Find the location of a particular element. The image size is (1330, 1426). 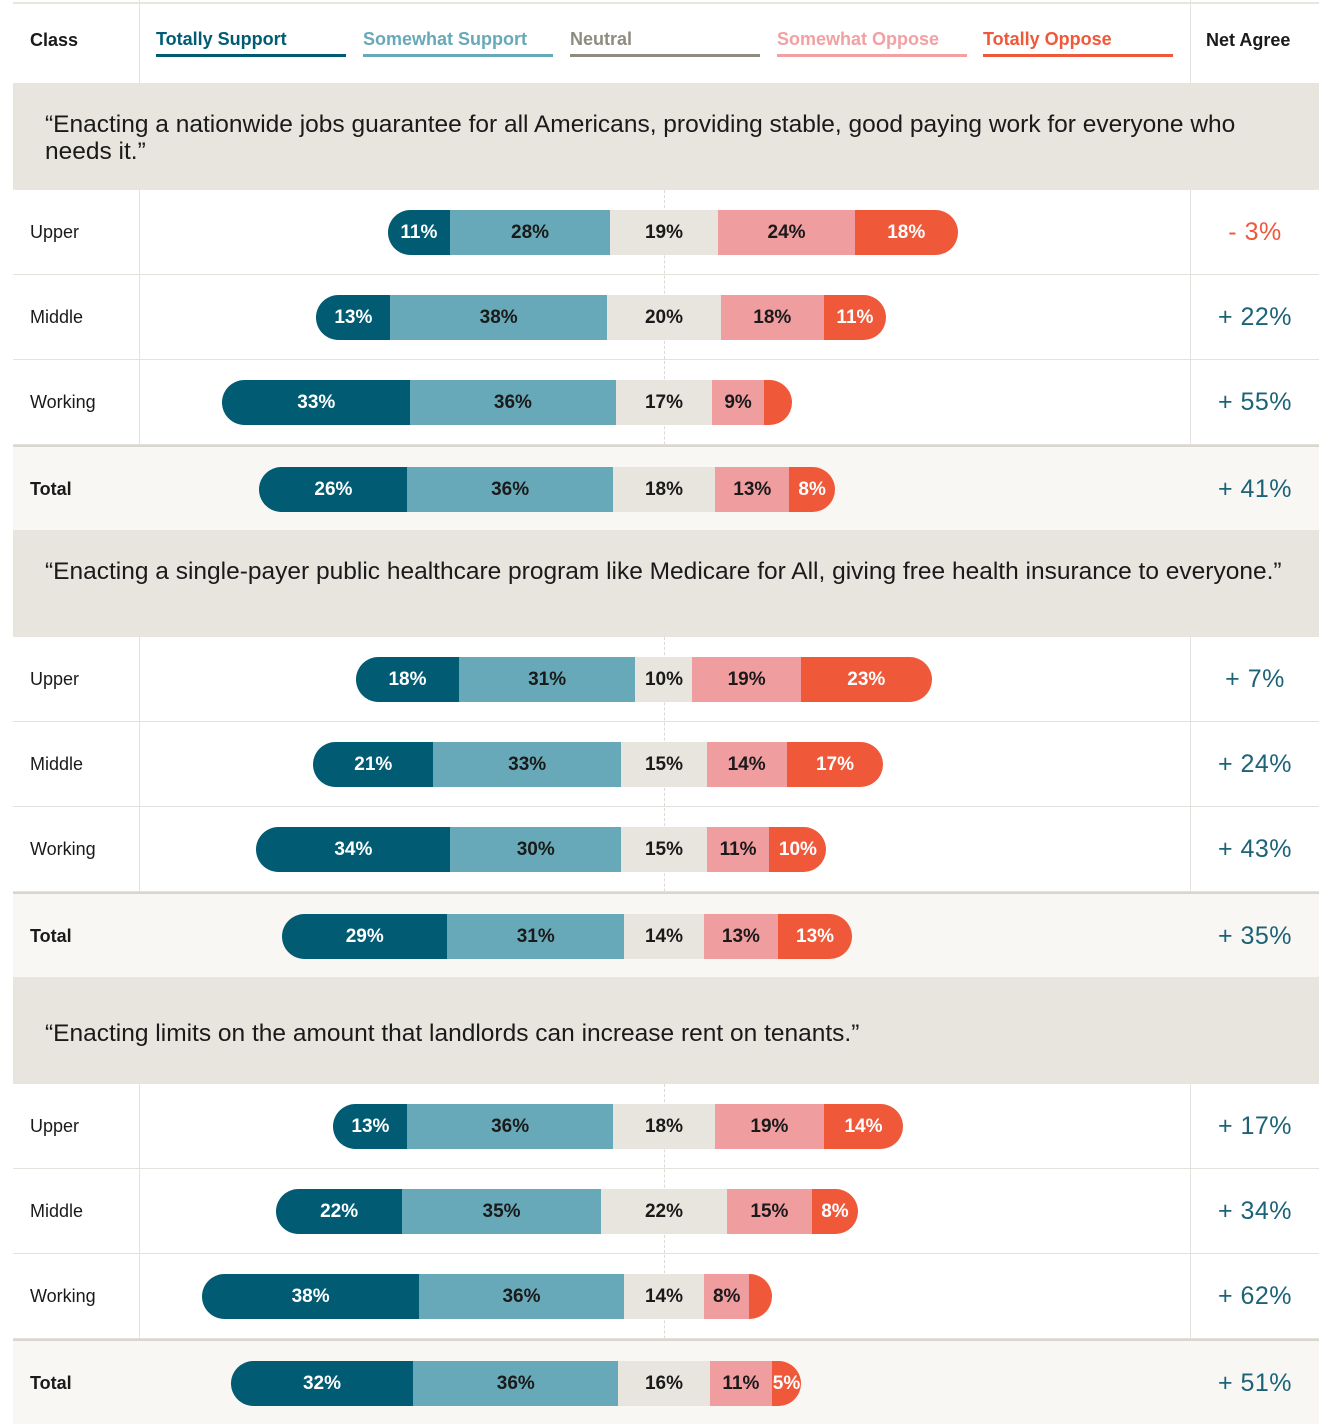

segment-somewhat-support: 28% is located at coordinates (530, 232).